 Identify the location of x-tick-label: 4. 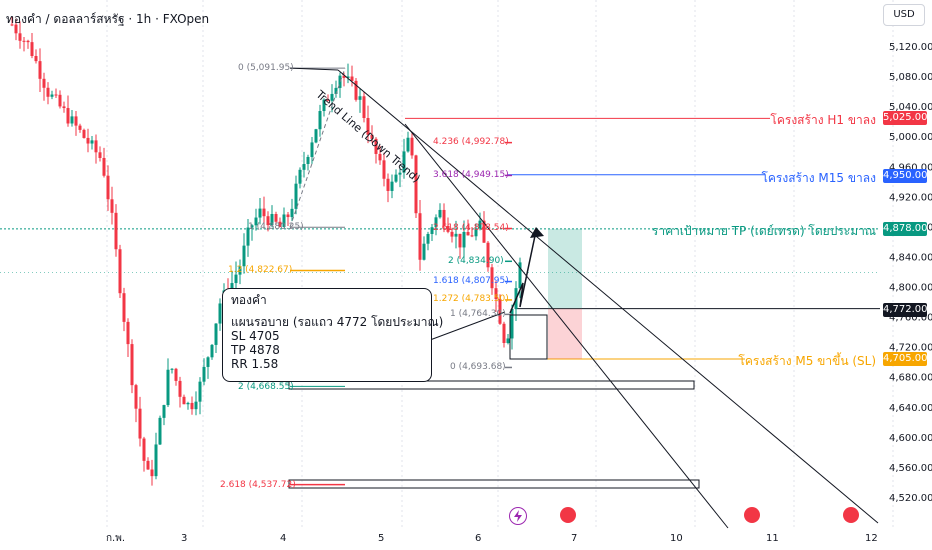
(283, 538).